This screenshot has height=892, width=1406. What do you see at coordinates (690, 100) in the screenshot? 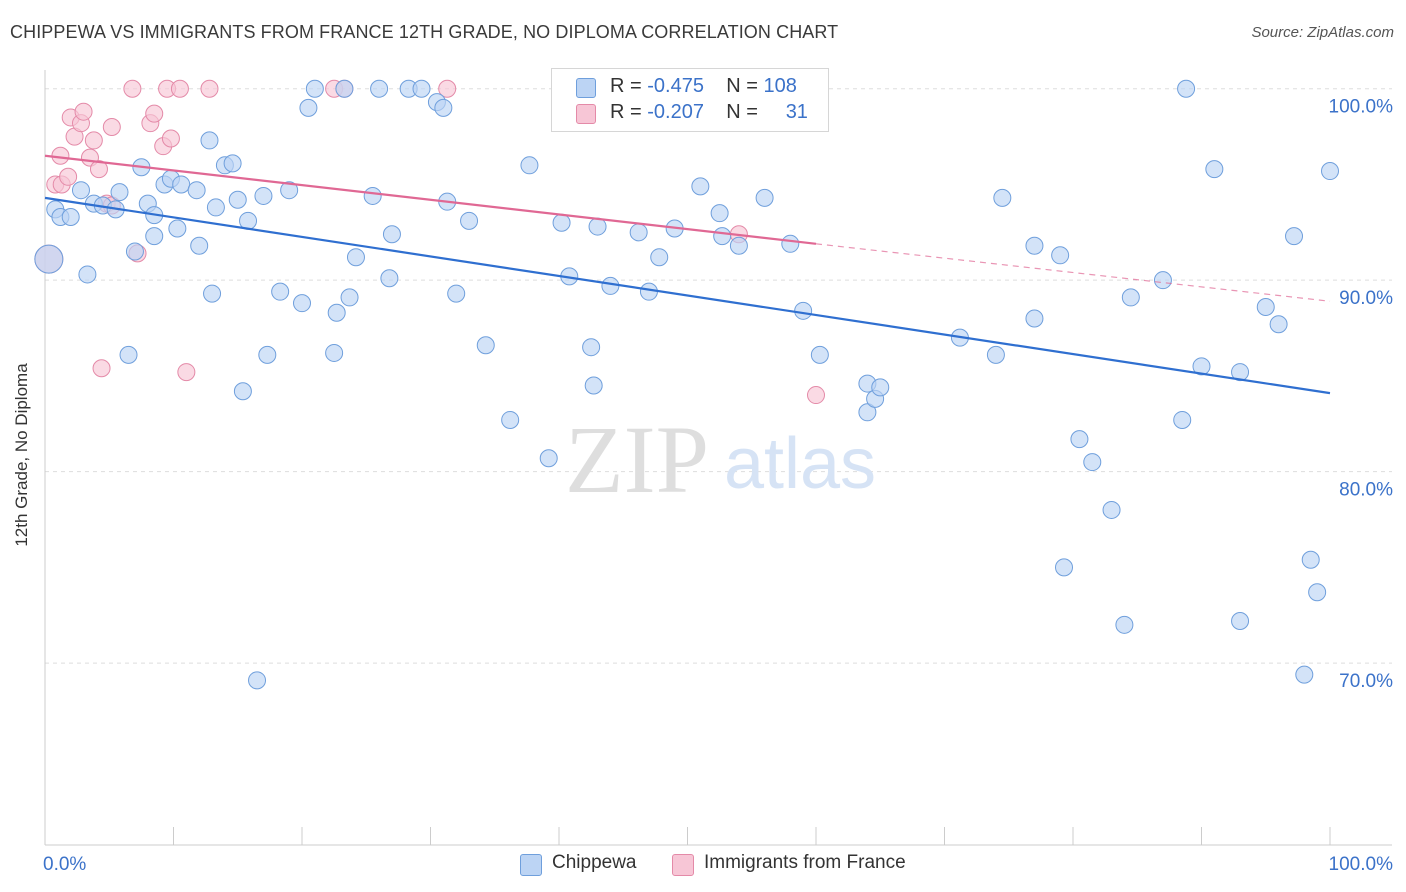
I see `stats-legend: R = -0.475 N = 108 R = -0.207 N = 31` at bounding box center [690, 100].